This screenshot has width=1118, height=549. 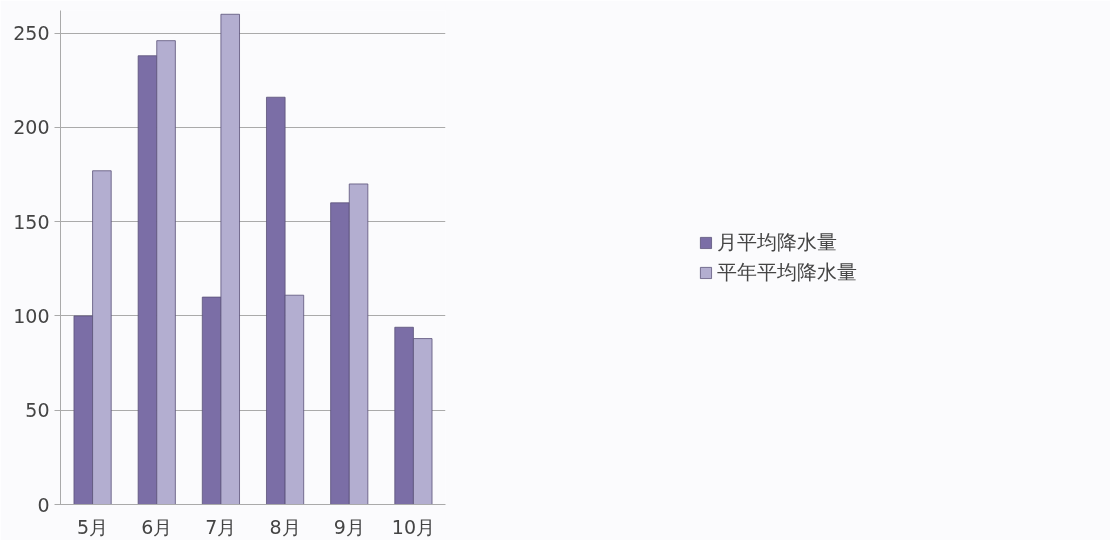 What do you see at coordinates (777, 242) in the screenshot?
I see `legend-label: 月平均降水量` at bounding box center [777, 242].